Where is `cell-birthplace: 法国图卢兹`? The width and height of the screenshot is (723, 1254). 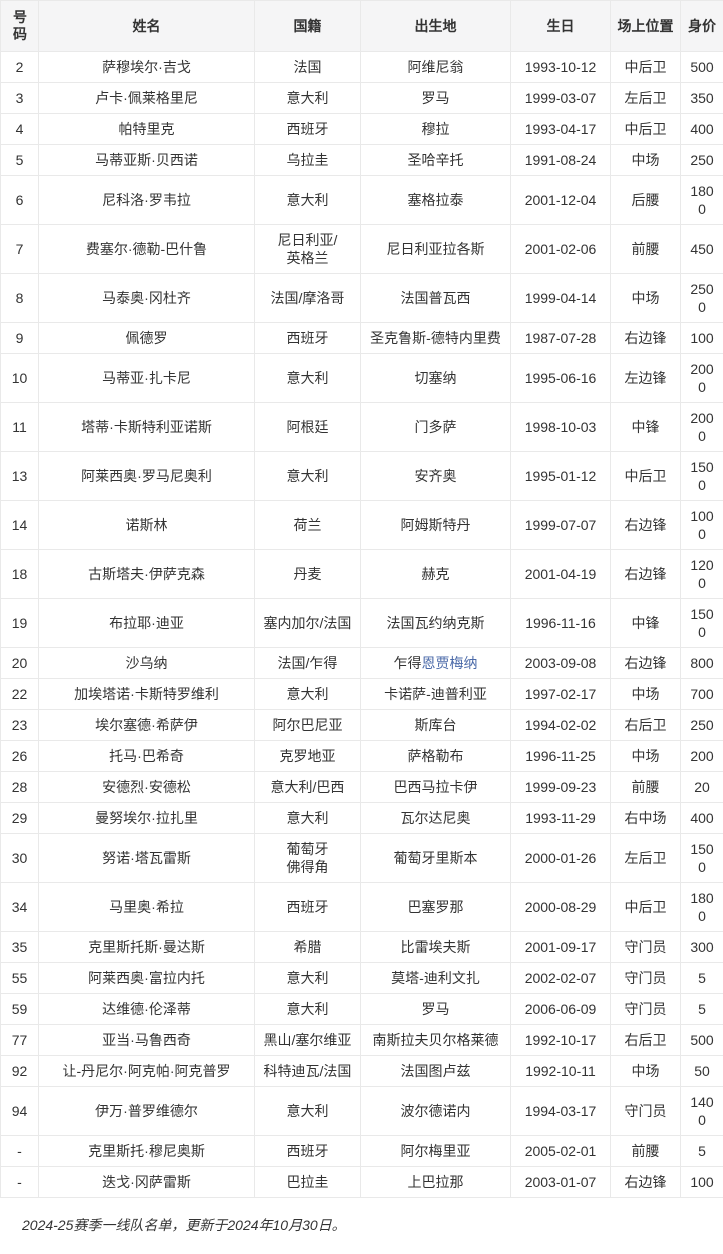 cell-birthplace: 法国图卢兹 is located at coordinates (436, 1071).